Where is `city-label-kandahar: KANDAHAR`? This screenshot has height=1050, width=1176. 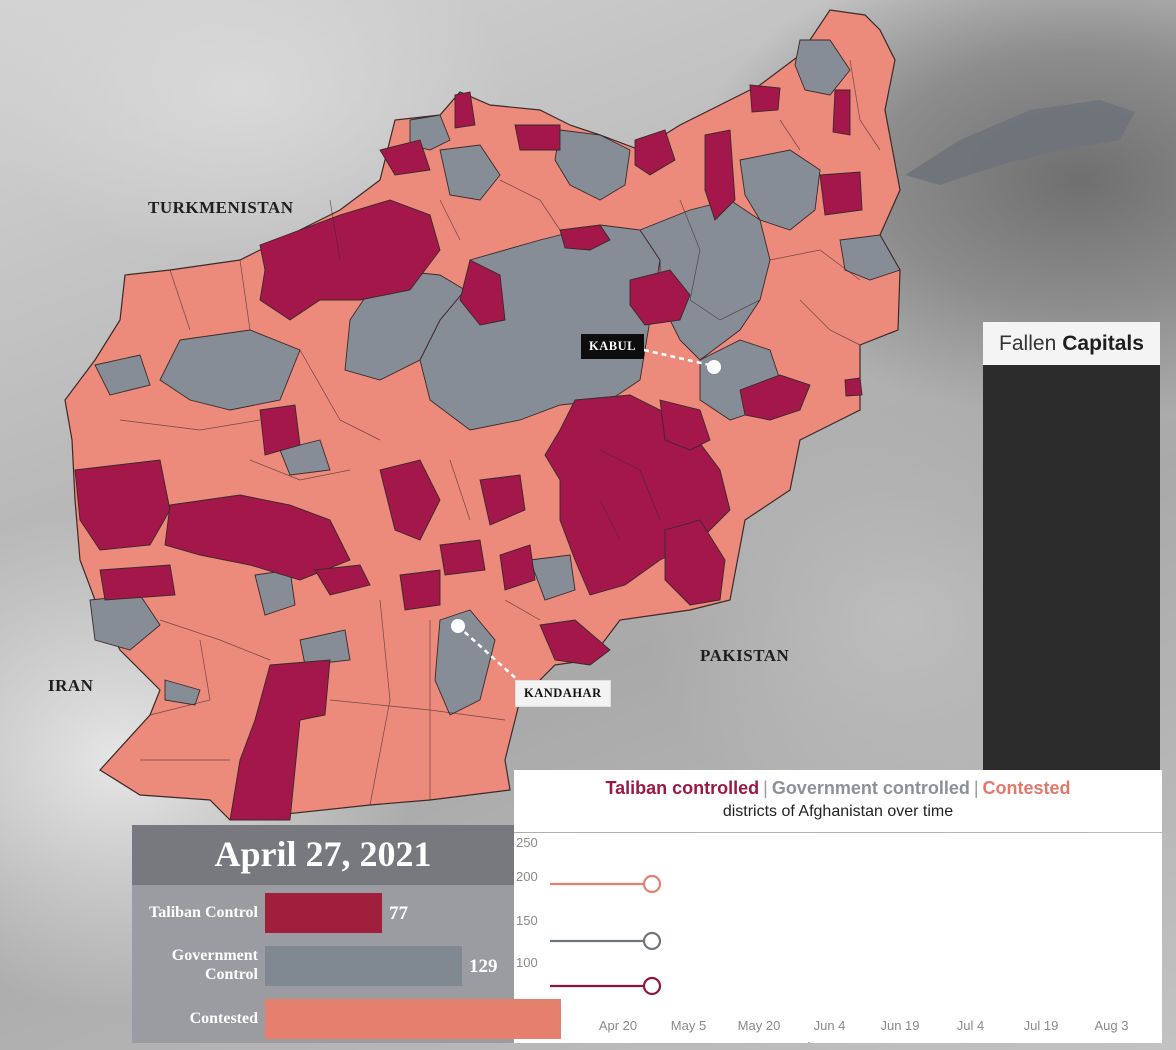
city-label-kandahar: KANDAHAR is located at coordinates (563, 693).